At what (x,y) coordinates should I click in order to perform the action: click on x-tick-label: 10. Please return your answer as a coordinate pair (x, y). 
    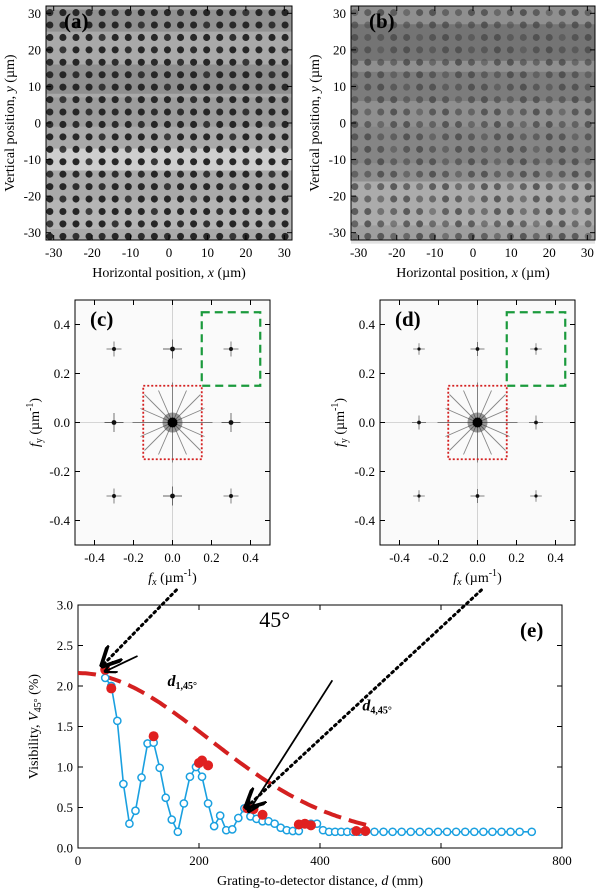
    Looking at the image, I should click on (207, 252).